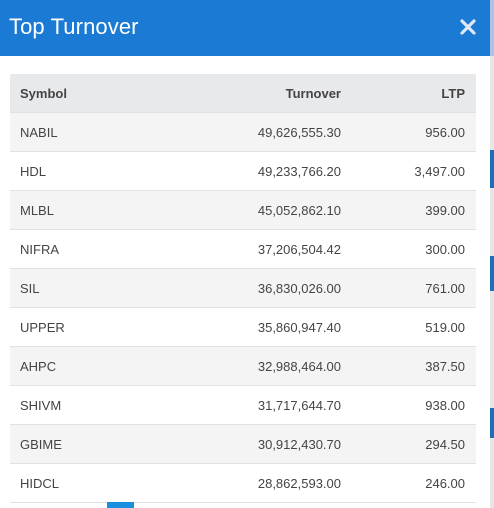  What do you see at coordinates (408, 210) in the screenshot?
I see `cell-ltp: 399.00` at bounding box center [408, 210].